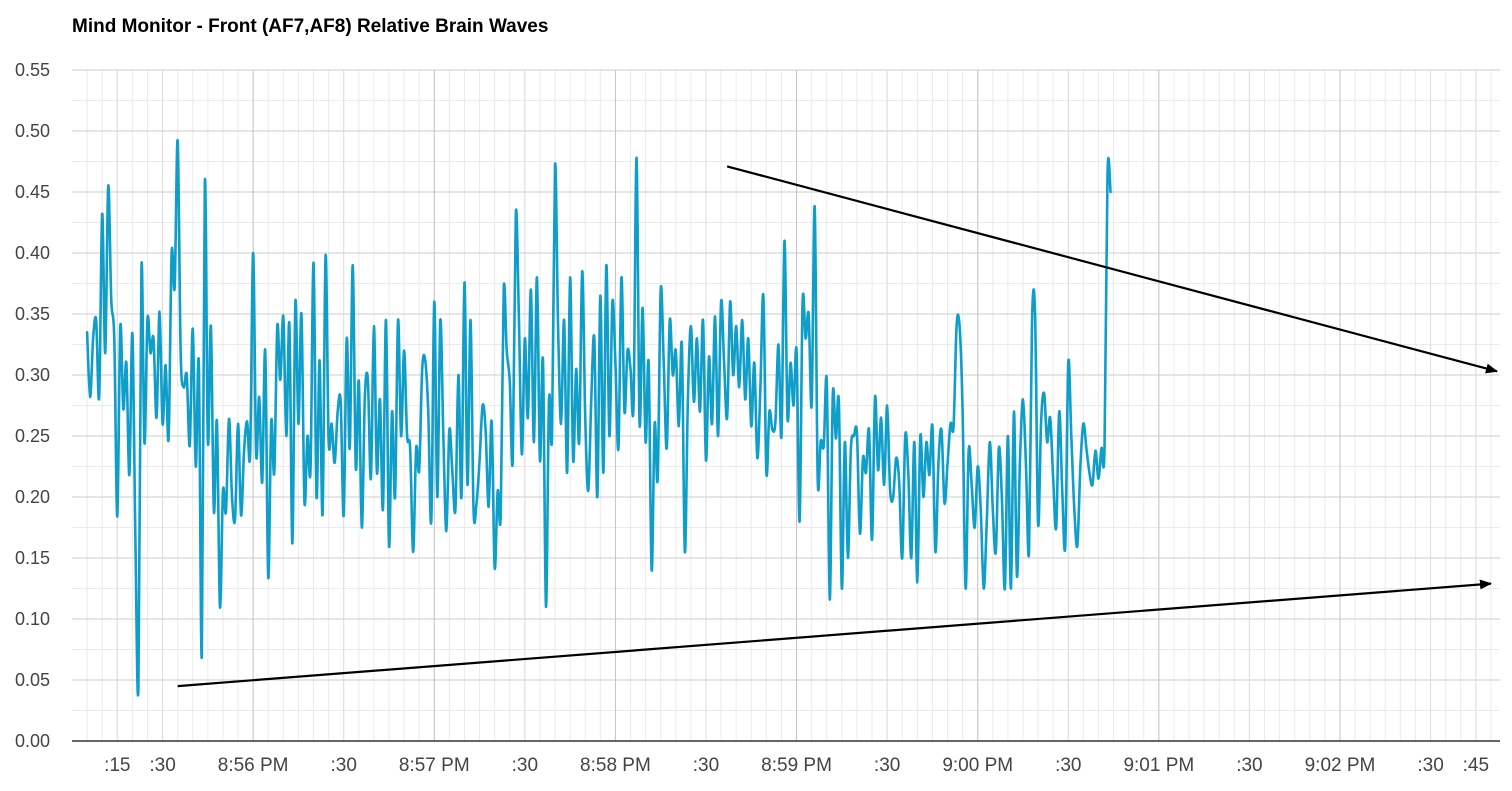 The image size is (1512, 791). What do you see at coordinates (615, 765) in the screenshot?
I see `x-tick-label: 8:58 PM` at bounding box center [615, 765].